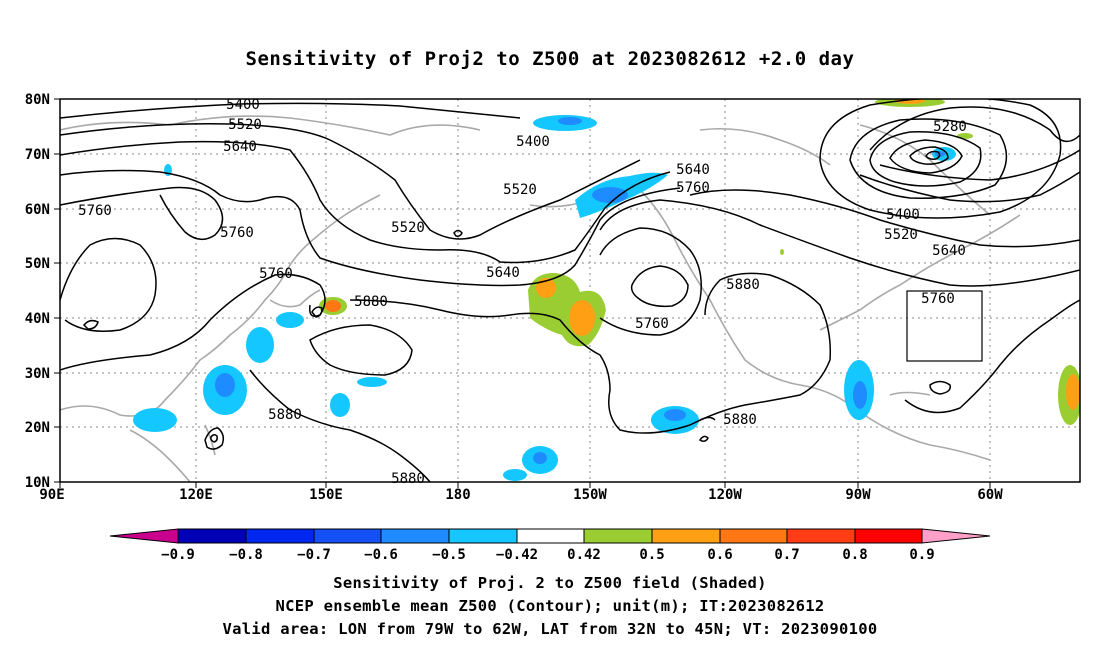 The width and height of the screenshot is (1100, 650). I want to click on colorbar-label: −0.9, so click(178, 555).